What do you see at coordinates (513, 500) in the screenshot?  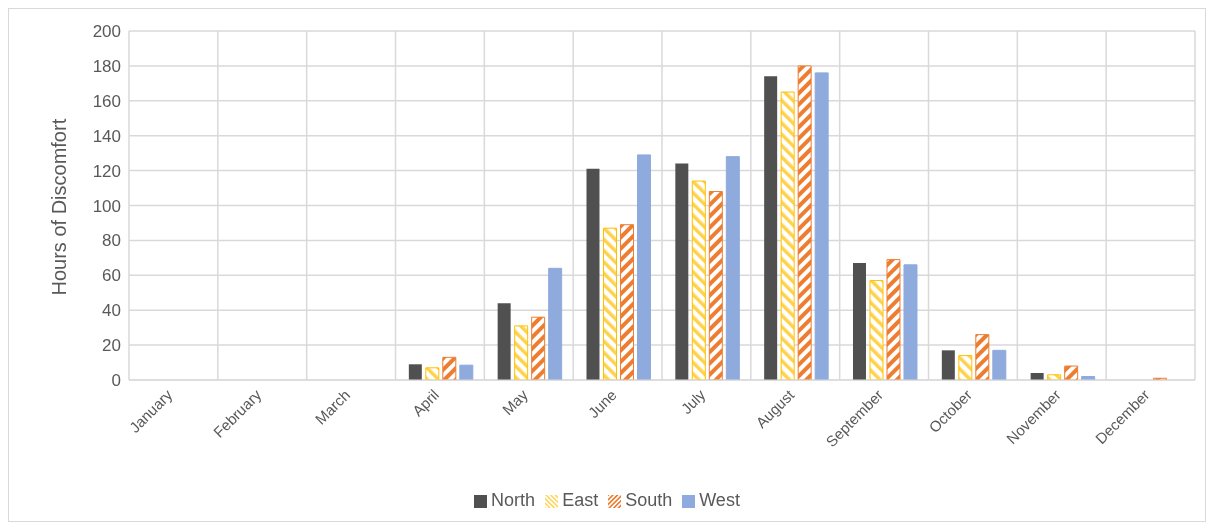 I see `legend-label: North` at bounding box center [513, 500].